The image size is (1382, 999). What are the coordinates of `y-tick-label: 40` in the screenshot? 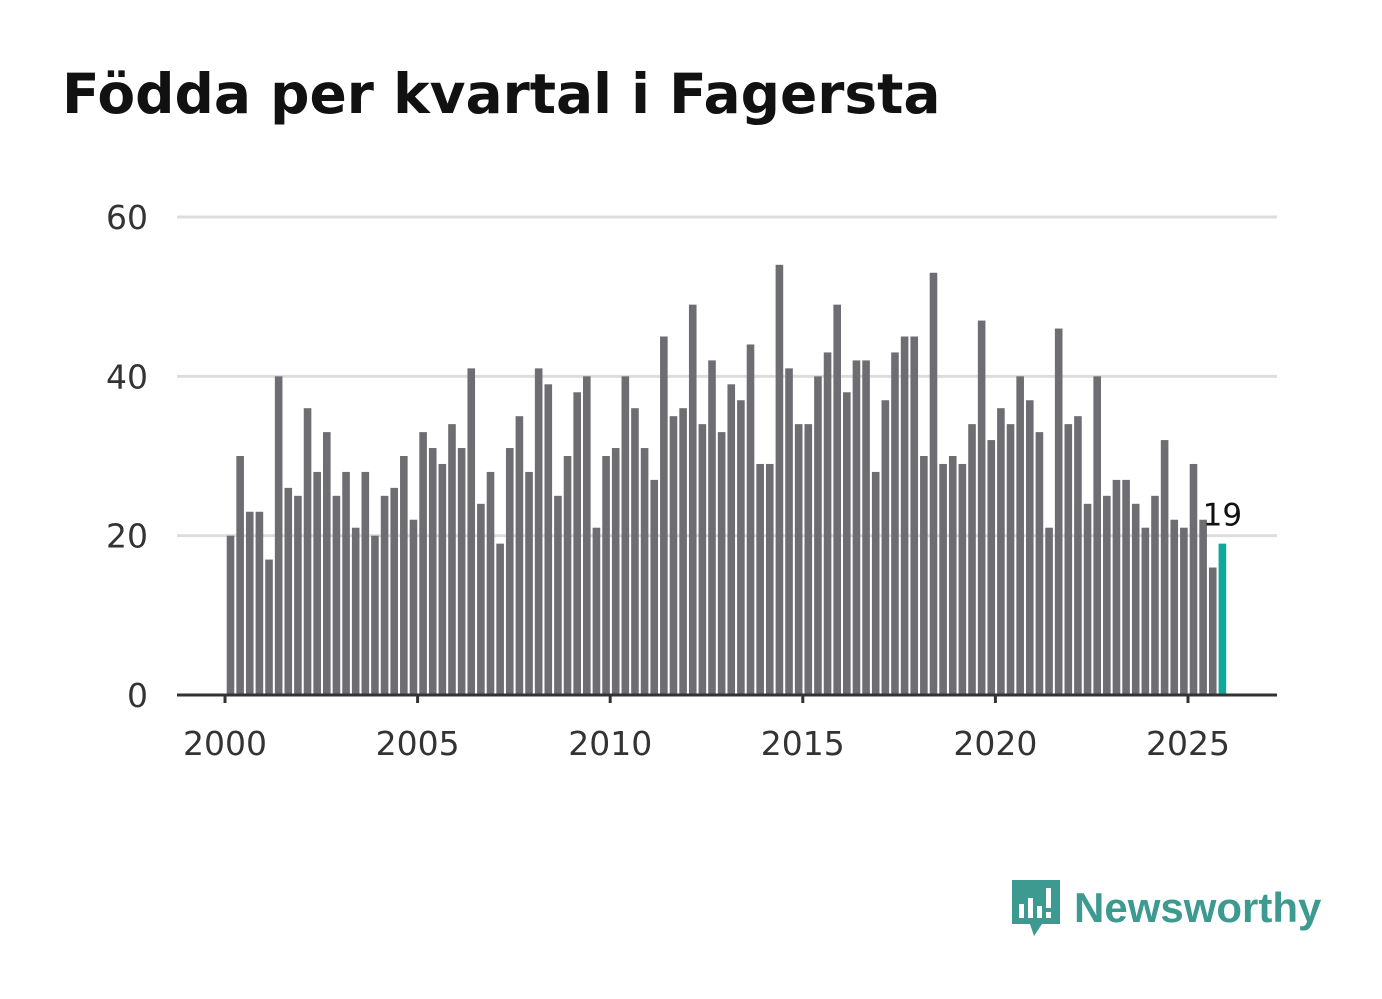 It's located at (127, 376).